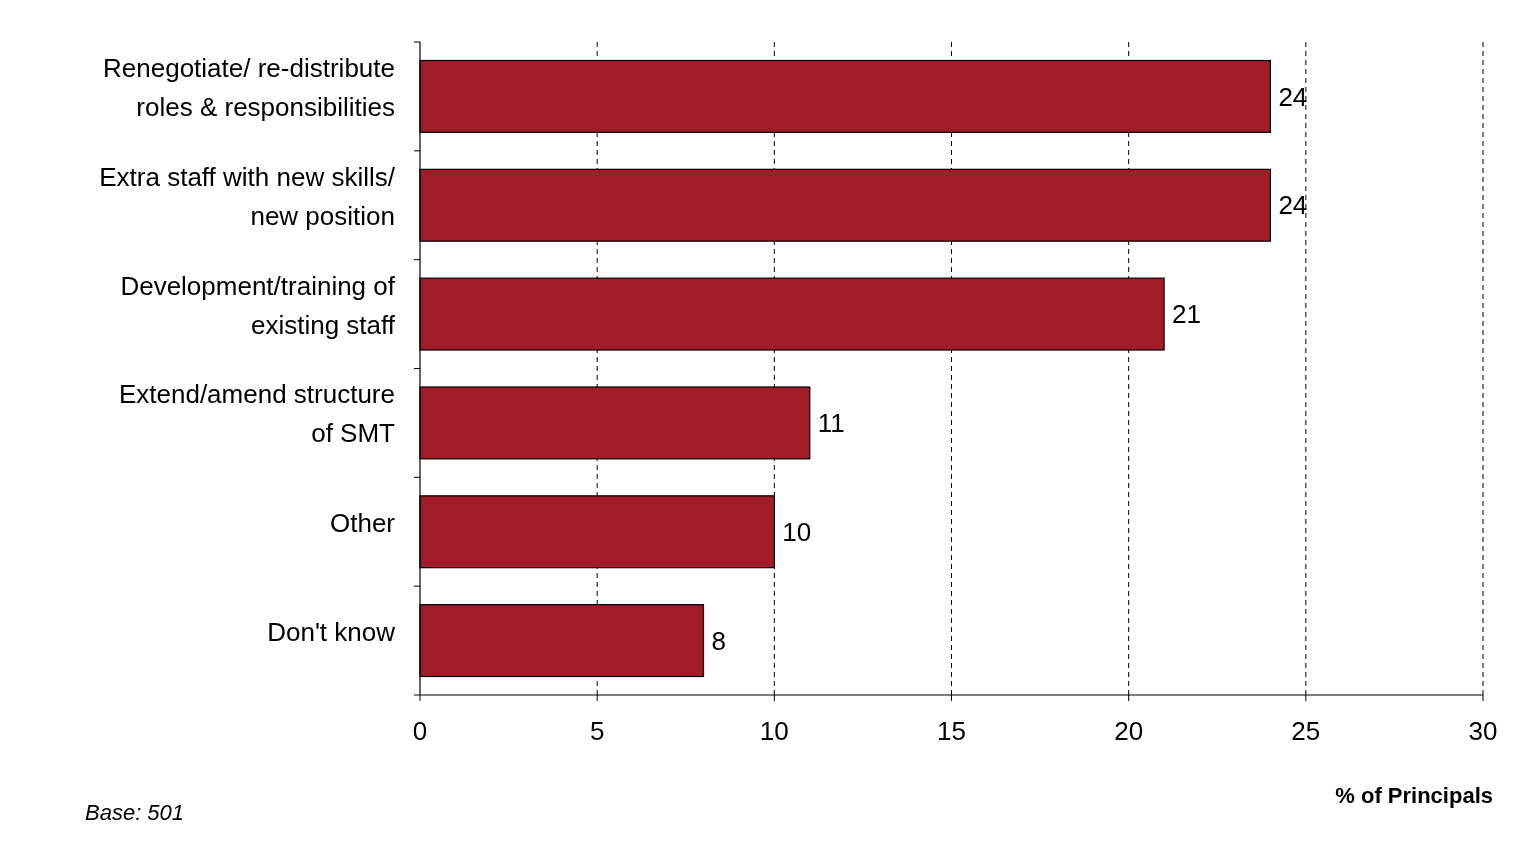 The height and width of the screenshot is (846, 1517). What do you see at coordinates (1129, 731) in the screenshot?
I see `x-tick-label: 20` at bounding box center [1129, 731].